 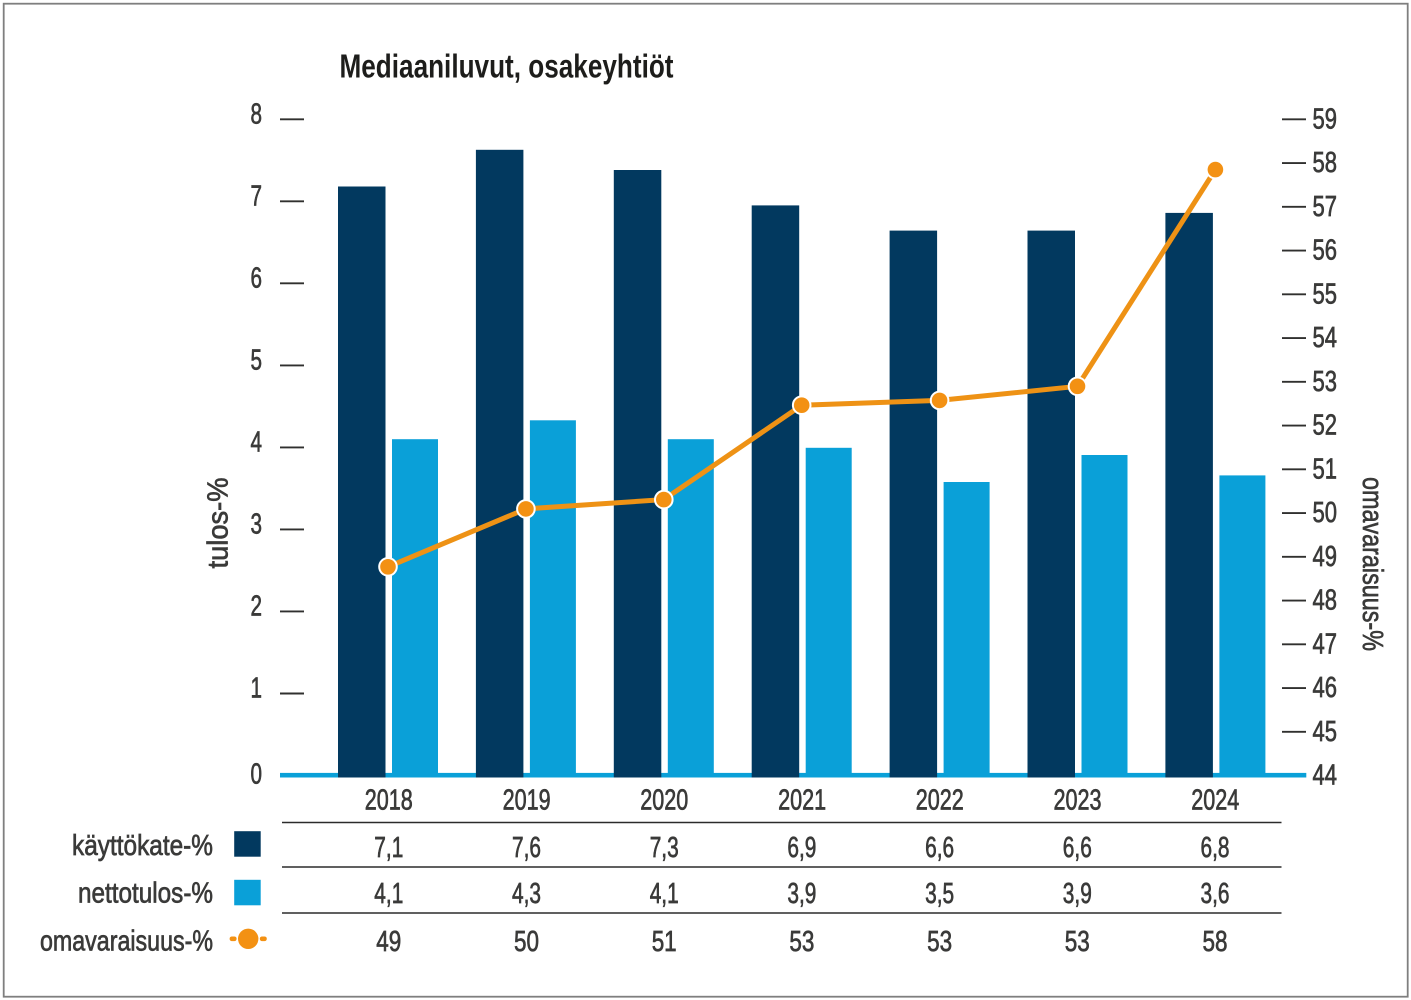 I want to click on svg-text: 3,5, so click(x=939, y=894).